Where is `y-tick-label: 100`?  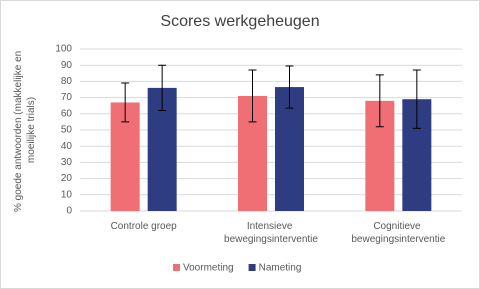
y-tick-label: 100 is located at coordinates (63, 49).